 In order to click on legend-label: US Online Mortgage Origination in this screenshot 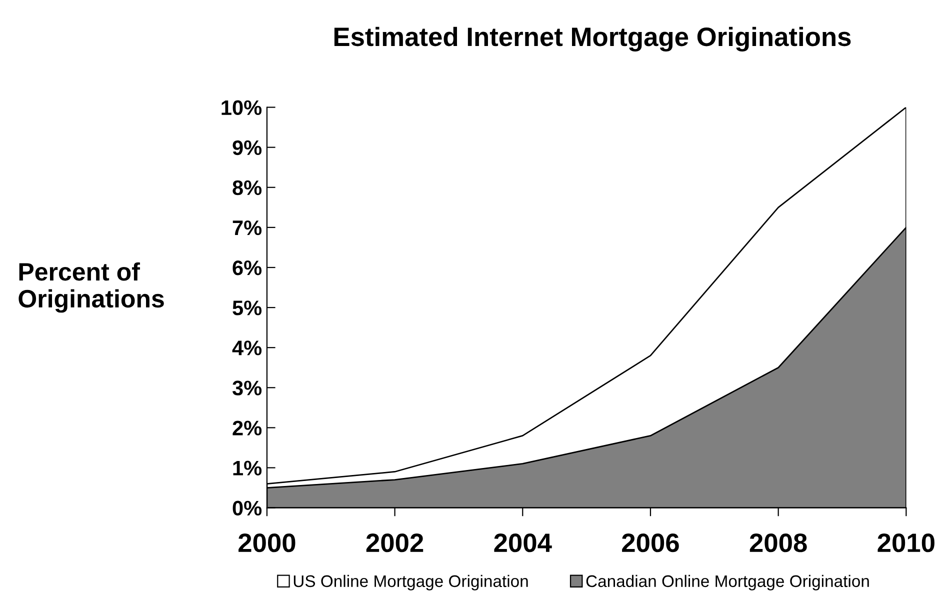, I will do `click(411, 582)`.